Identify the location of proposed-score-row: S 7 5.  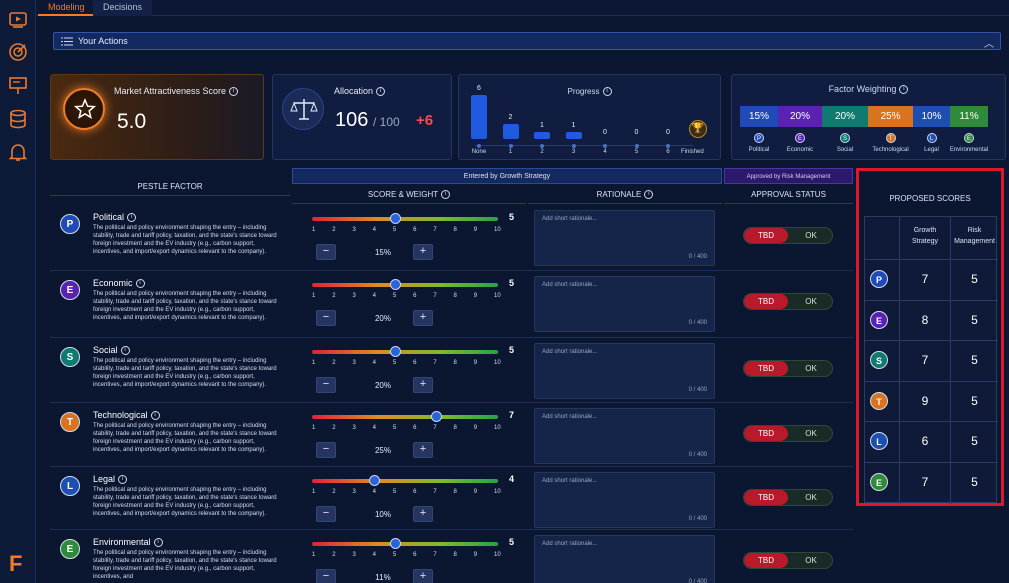
(931, 360).